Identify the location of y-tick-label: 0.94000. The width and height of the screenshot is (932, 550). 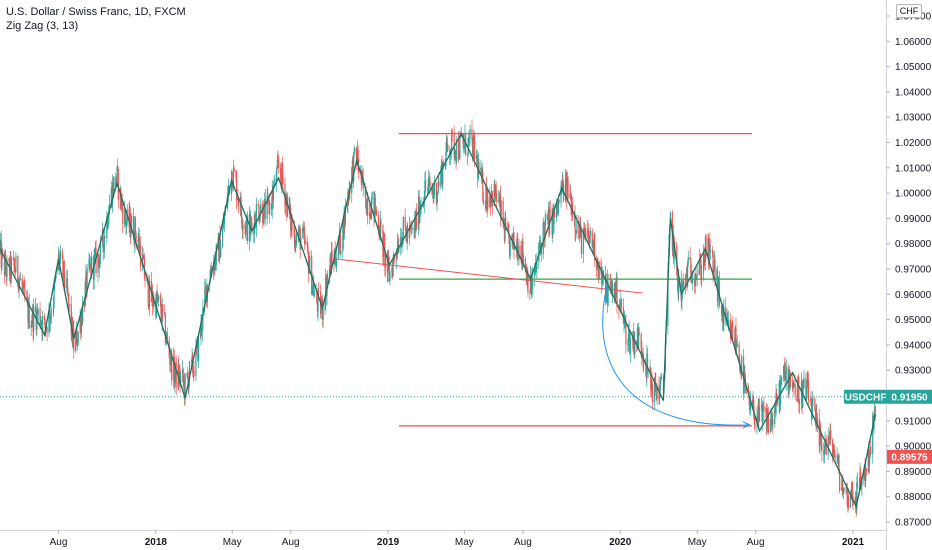
(913, 345).